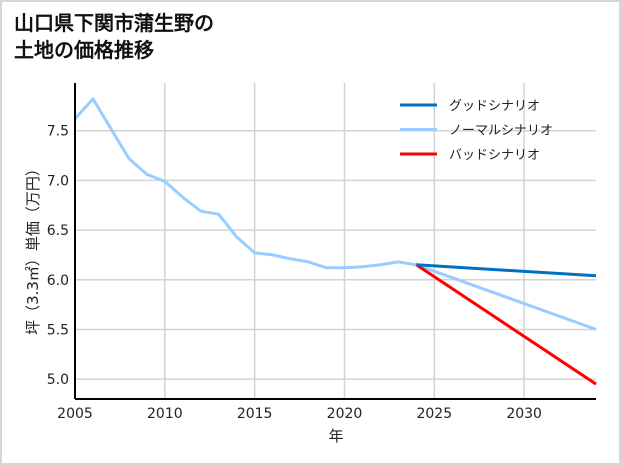  I want to click on y-tick-label: 7.0, so click(58, 181).